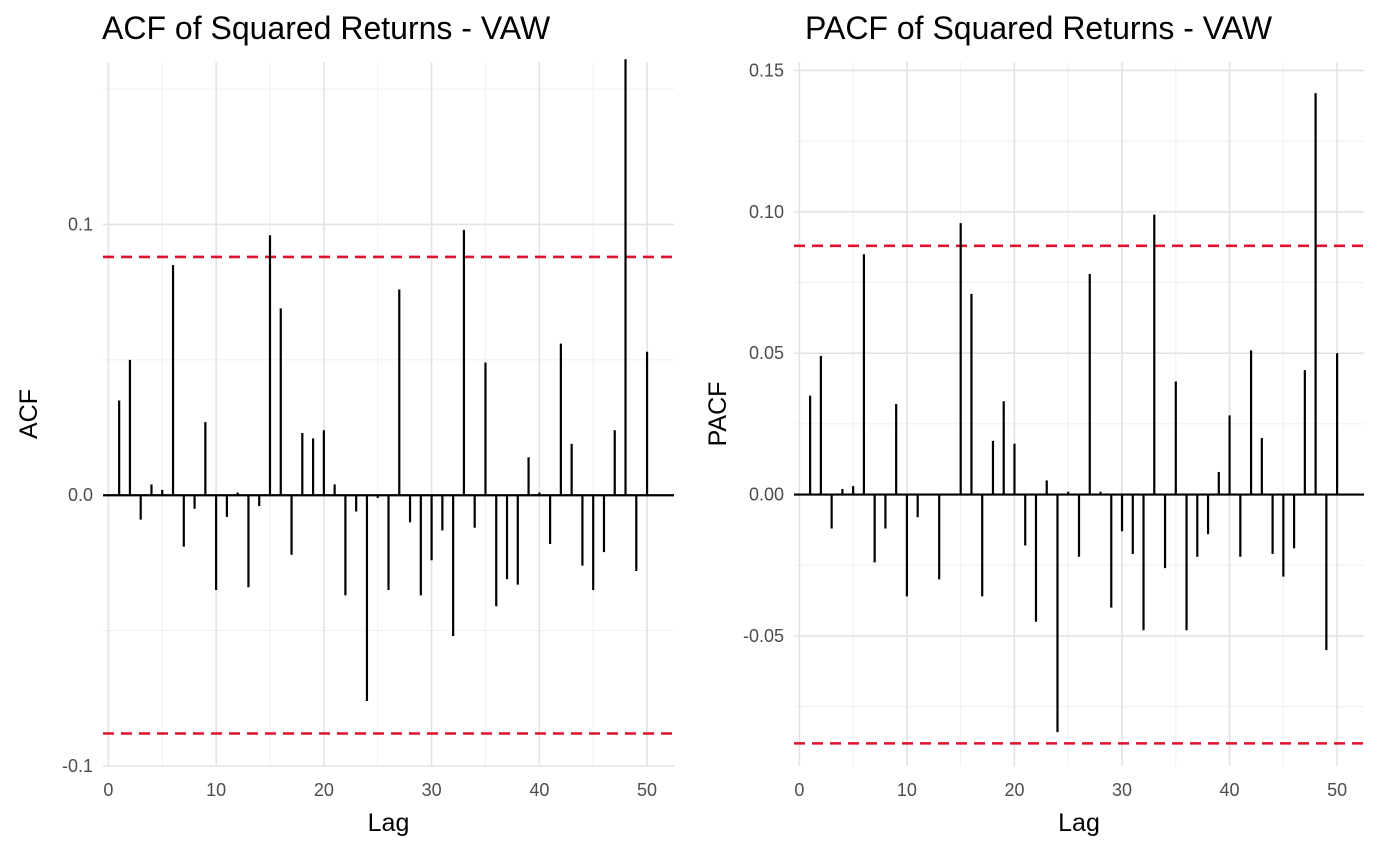  I want to click on acf-x-tick-label: 50, so click(647, 790).